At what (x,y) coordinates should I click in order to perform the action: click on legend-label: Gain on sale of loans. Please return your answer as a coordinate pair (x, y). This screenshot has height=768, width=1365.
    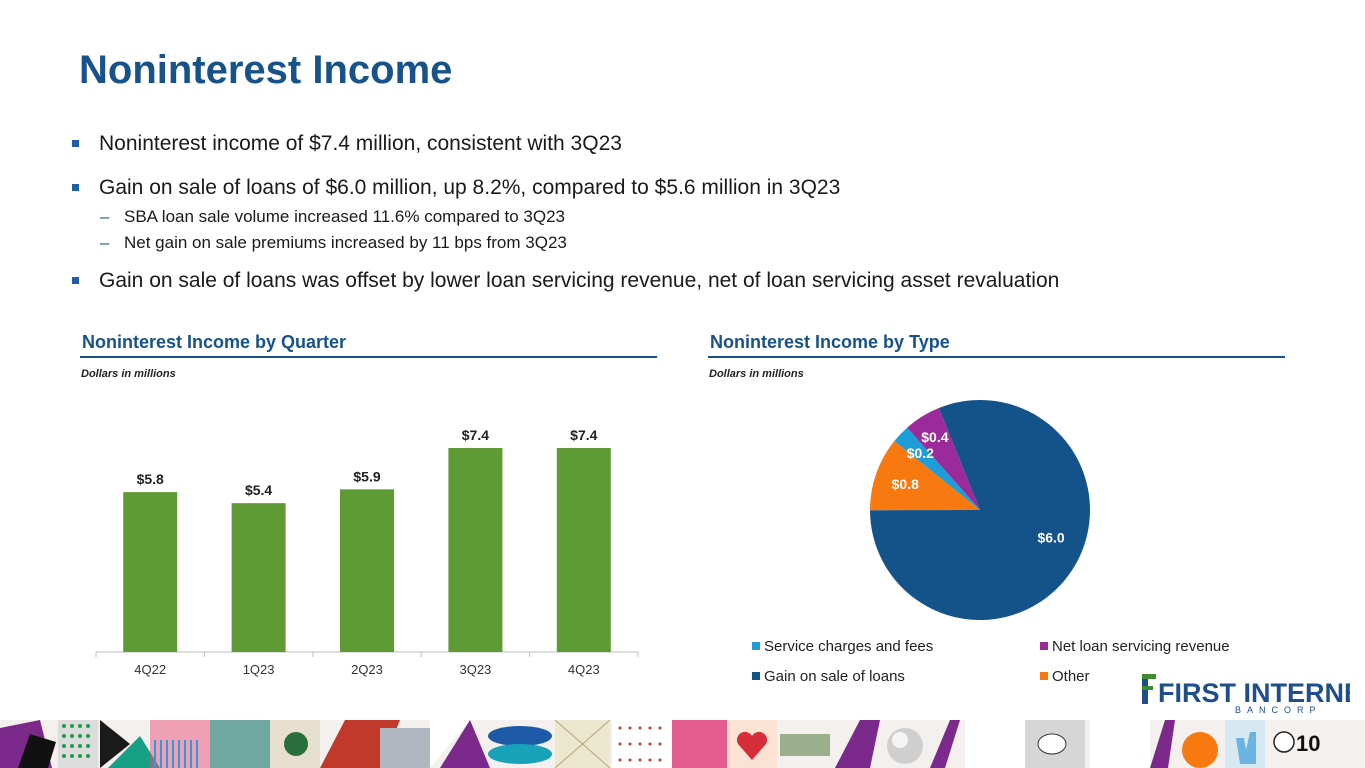
    Looking at the image, I should click on (834, 676).